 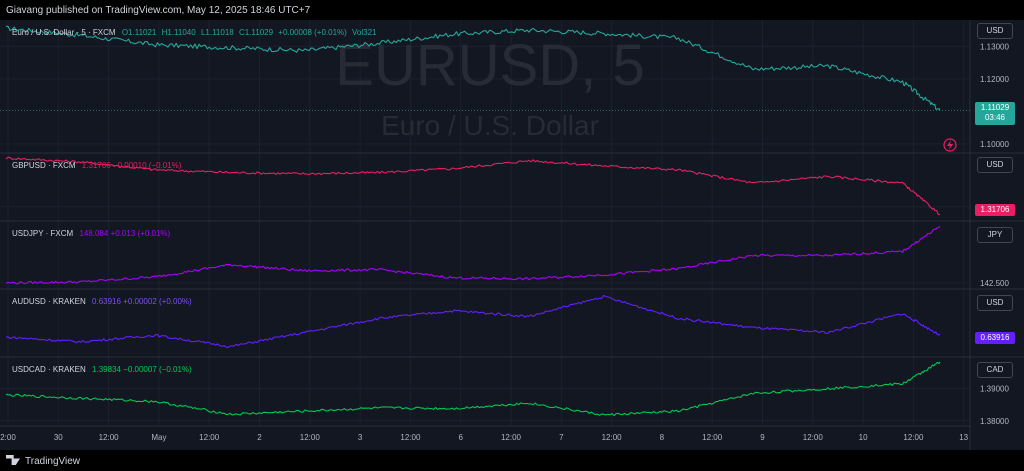 I want to click on time-tick-label: 2:00, so click(x=8, y=437).